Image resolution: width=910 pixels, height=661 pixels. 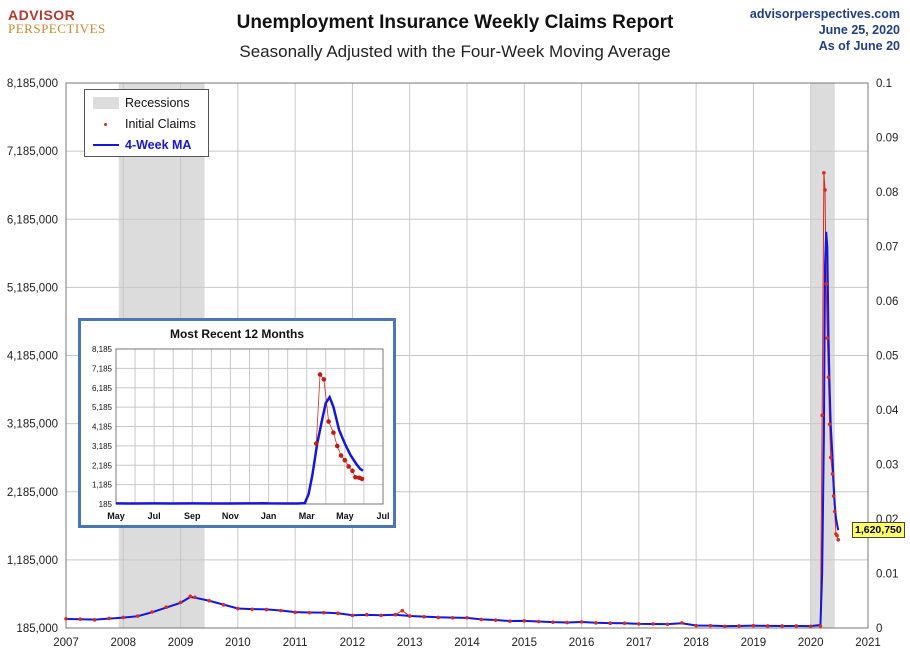 I want to click on y-tick-label-left: 6,185,000, so click(x=32, y=220).